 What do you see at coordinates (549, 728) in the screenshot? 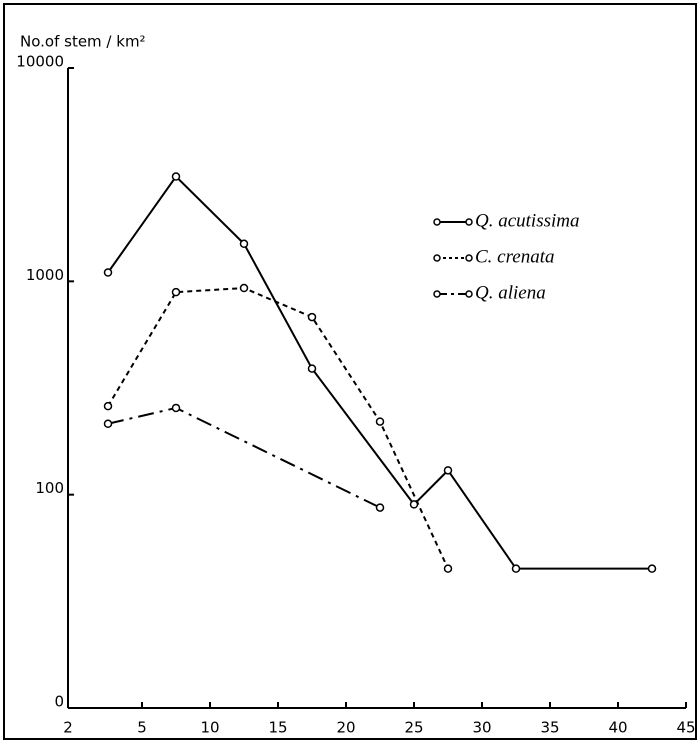
I see `x-tick-label: 35` at bounding box center [549, 728].